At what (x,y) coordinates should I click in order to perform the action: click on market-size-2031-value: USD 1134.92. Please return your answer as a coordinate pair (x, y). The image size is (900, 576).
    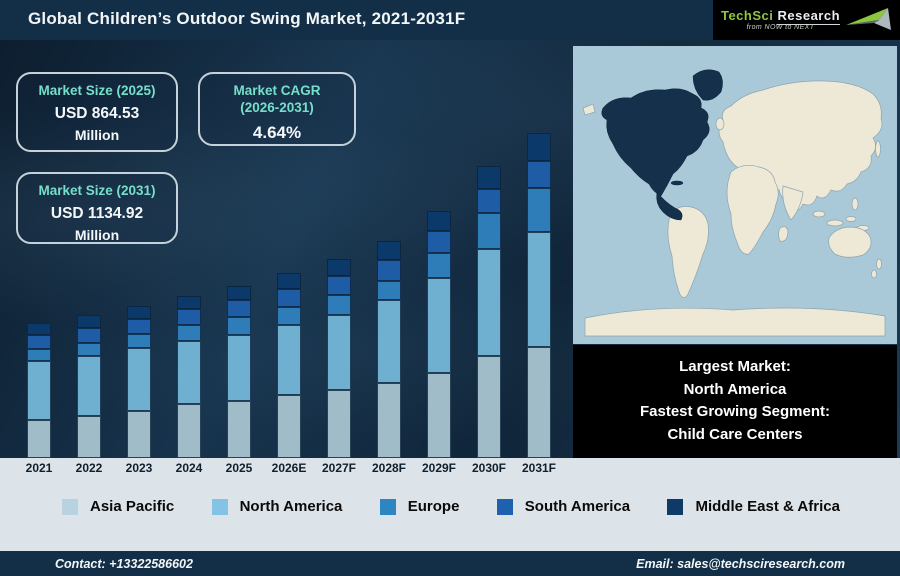
    Looking at the image, I should click on (97, 213).